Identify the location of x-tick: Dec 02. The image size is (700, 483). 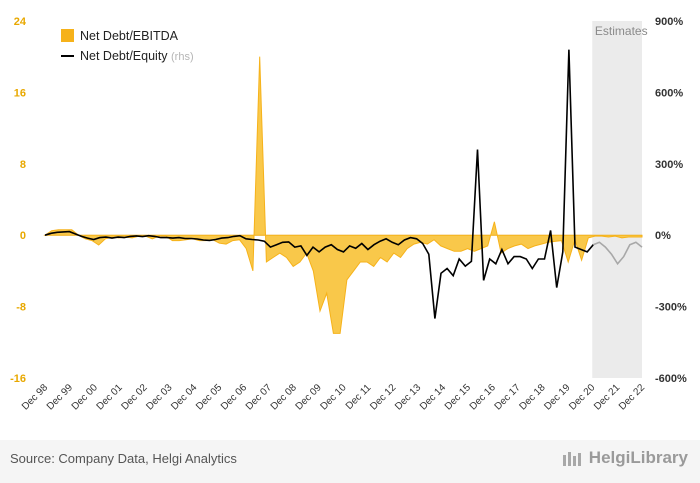
(134, 397).